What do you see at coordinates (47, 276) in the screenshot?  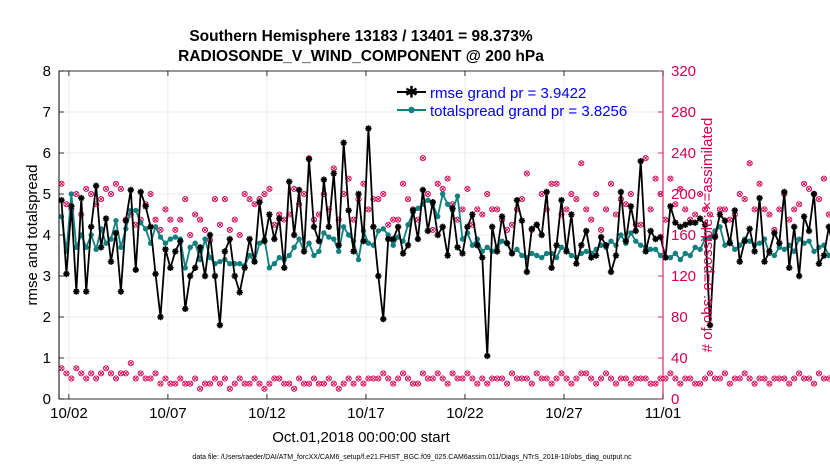 I see `y-tick-label: 3` at bounding box center [47, 276].